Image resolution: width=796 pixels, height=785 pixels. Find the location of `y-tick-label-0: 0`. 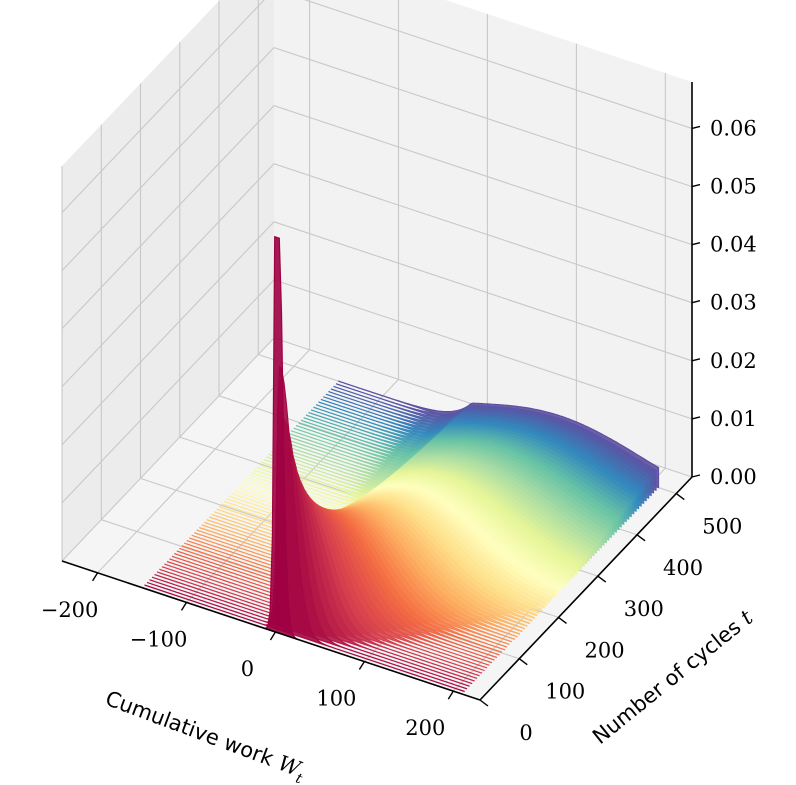

y-tick-label-0: 0 is located at coordinates (525, 733).